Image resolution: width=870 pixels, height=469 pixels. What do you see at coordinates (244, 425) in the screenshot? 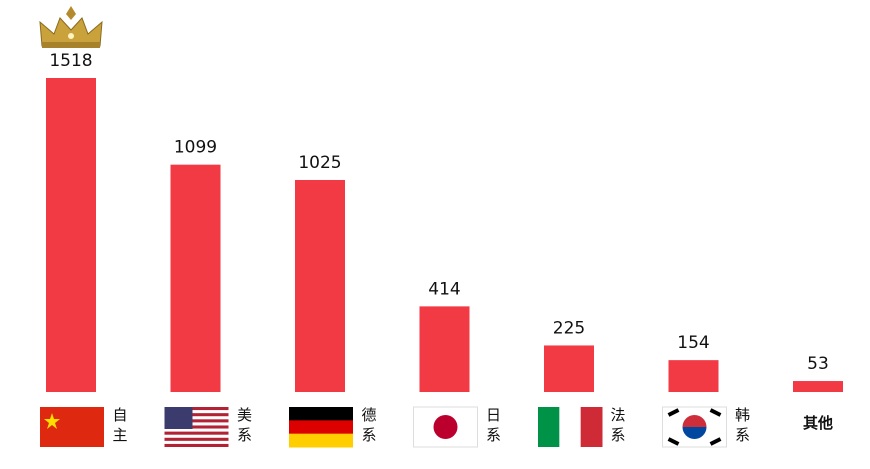
I see `category-label: 美系` at bounding box center [244, 425].